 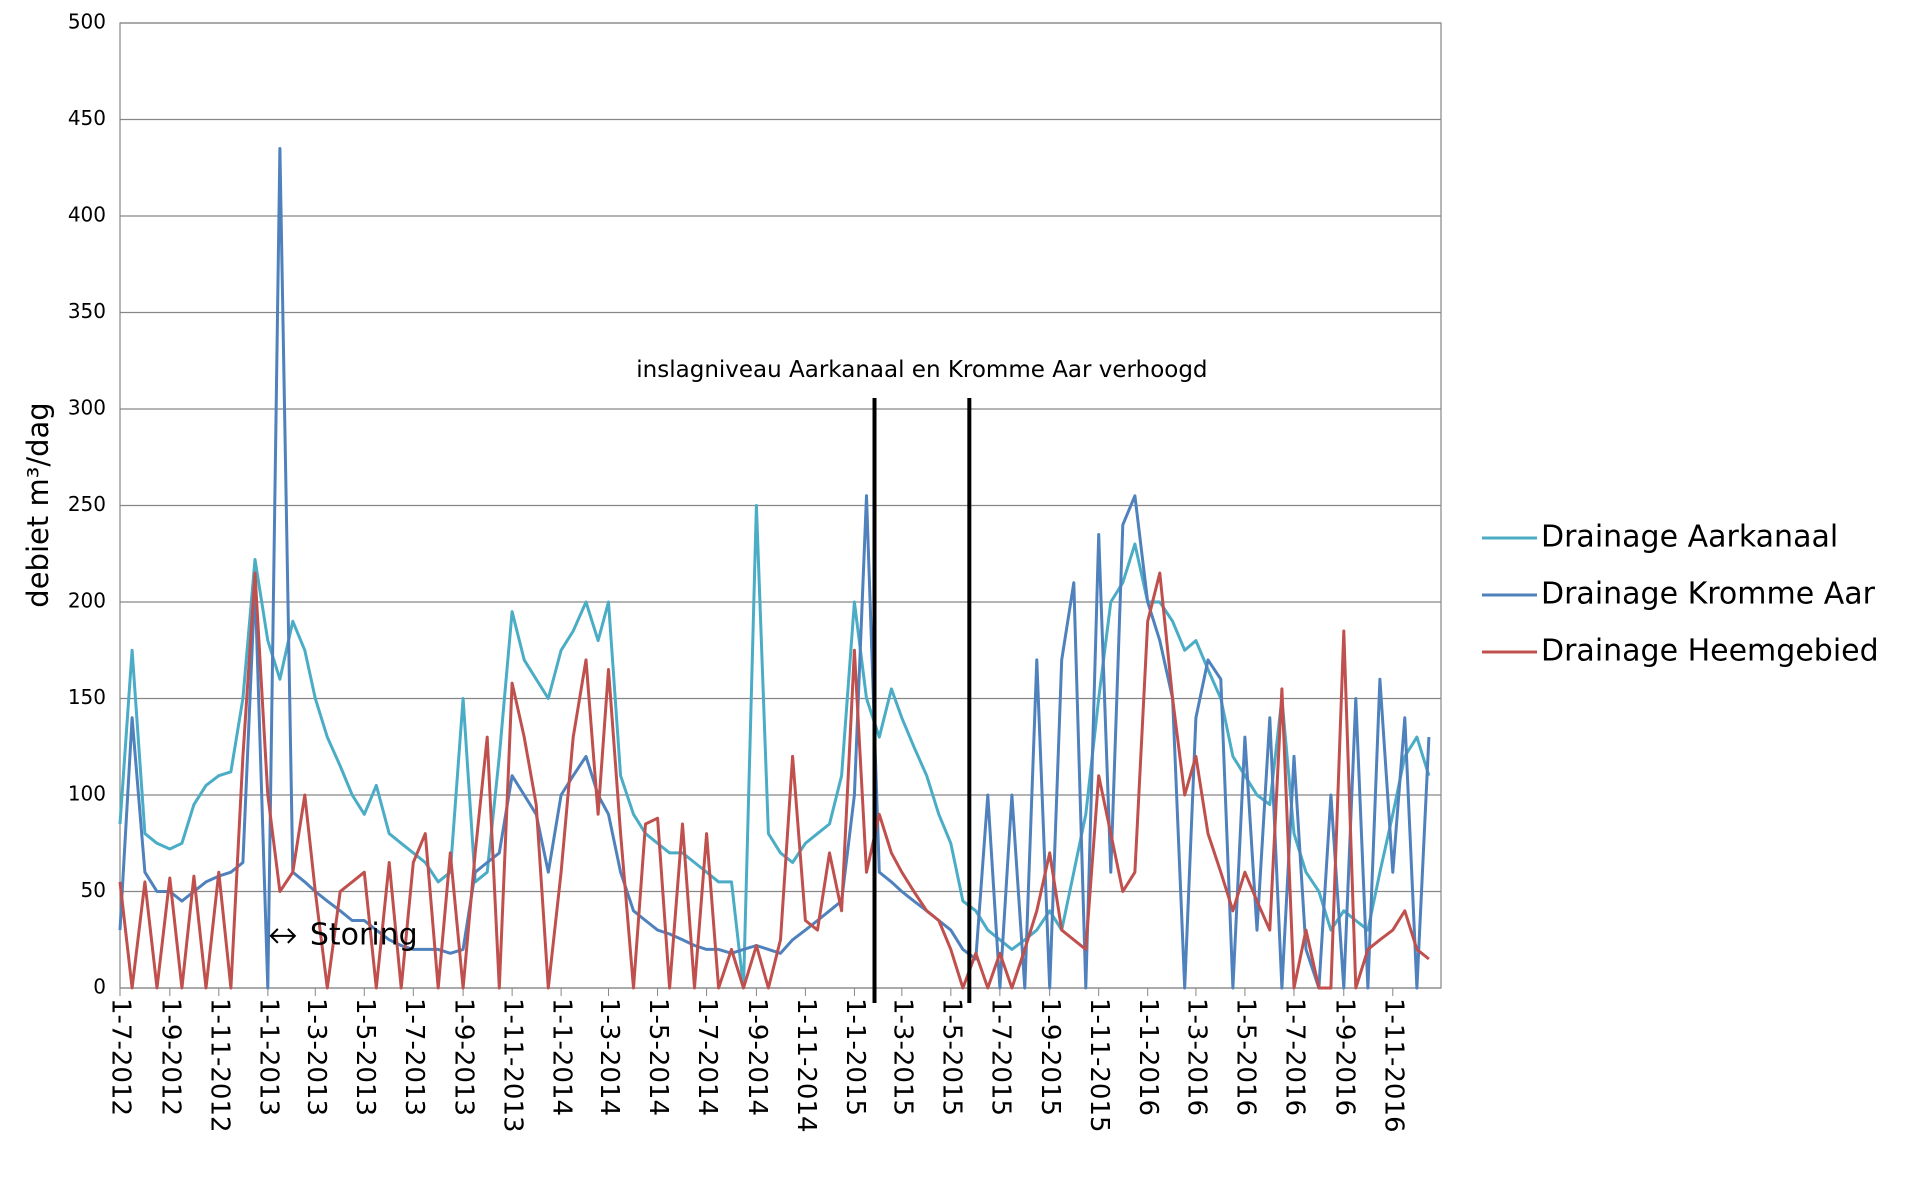 I want to click on x-tick-label: 1-7-2016, so click(x=1294, y=1057).